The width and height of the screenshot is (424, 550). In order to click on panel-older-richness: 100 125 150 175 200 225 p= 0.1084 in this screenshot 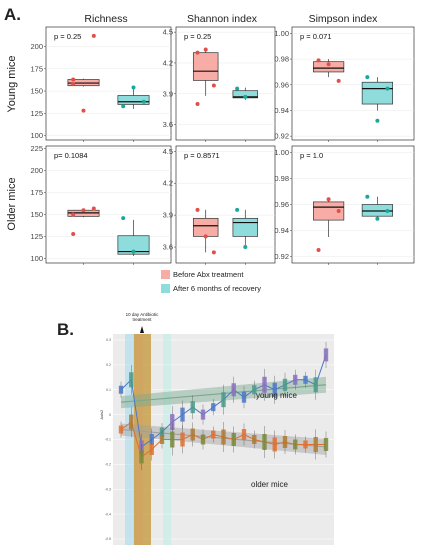, I will do `click(101, 204)`.